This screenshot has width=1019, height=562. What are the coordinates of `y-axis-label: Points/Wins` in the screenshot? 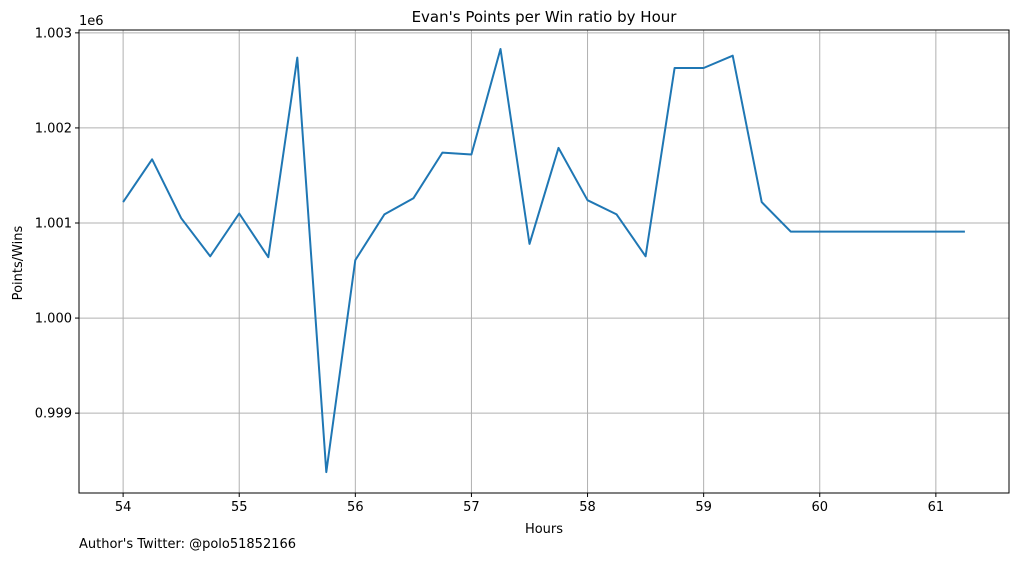 It's located at (18, 262).